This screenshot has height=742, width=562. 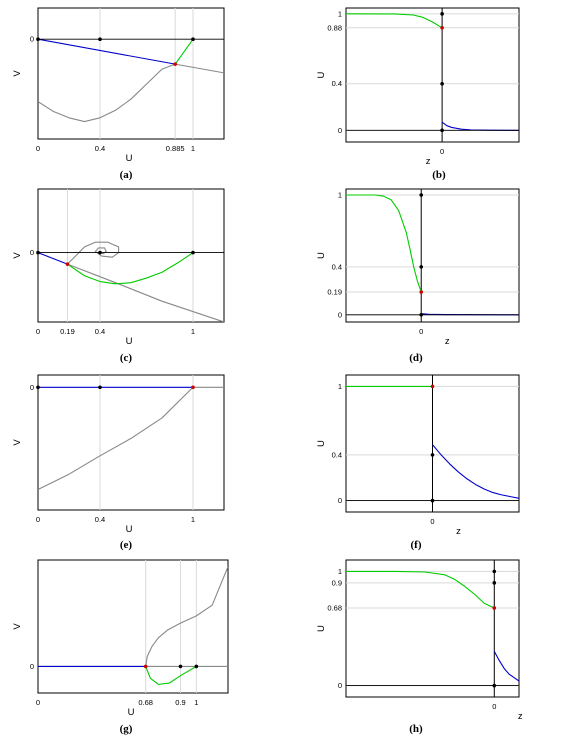 I want to click on x-tick-label: 0.68, so click(x=145, y=702).